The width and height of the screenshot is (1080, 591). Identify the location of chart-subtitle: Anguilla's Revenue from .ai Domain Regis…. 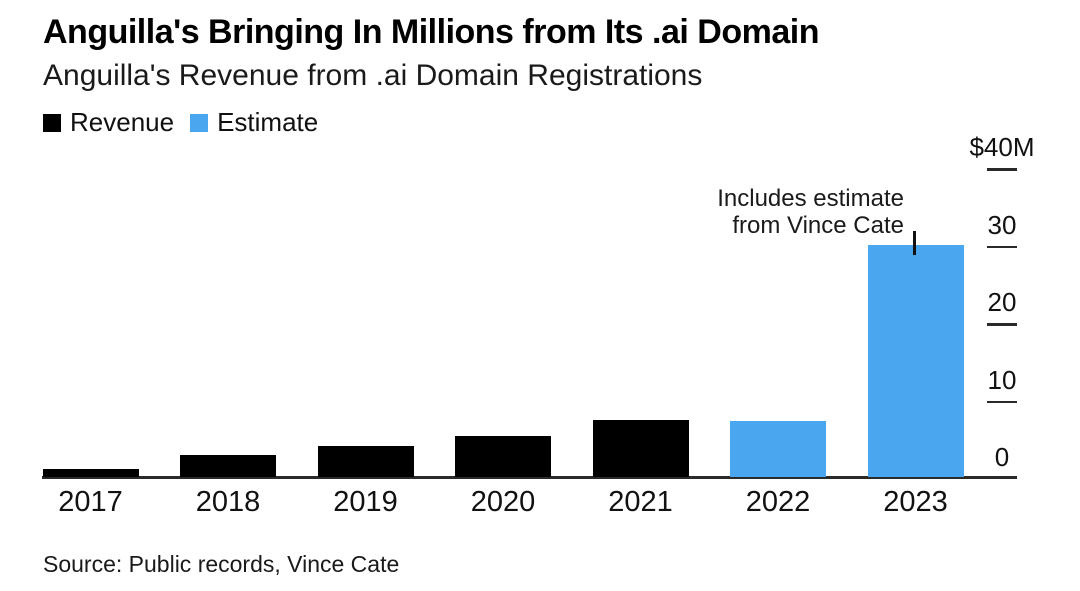
(373, 75).